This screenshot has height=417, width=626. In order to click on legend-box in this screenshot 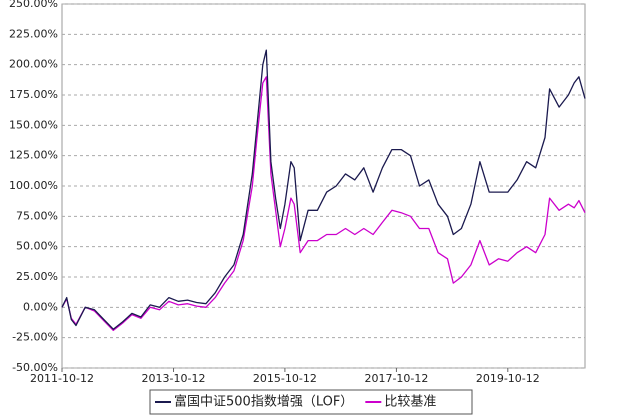, I will do `click(311, 402)`.